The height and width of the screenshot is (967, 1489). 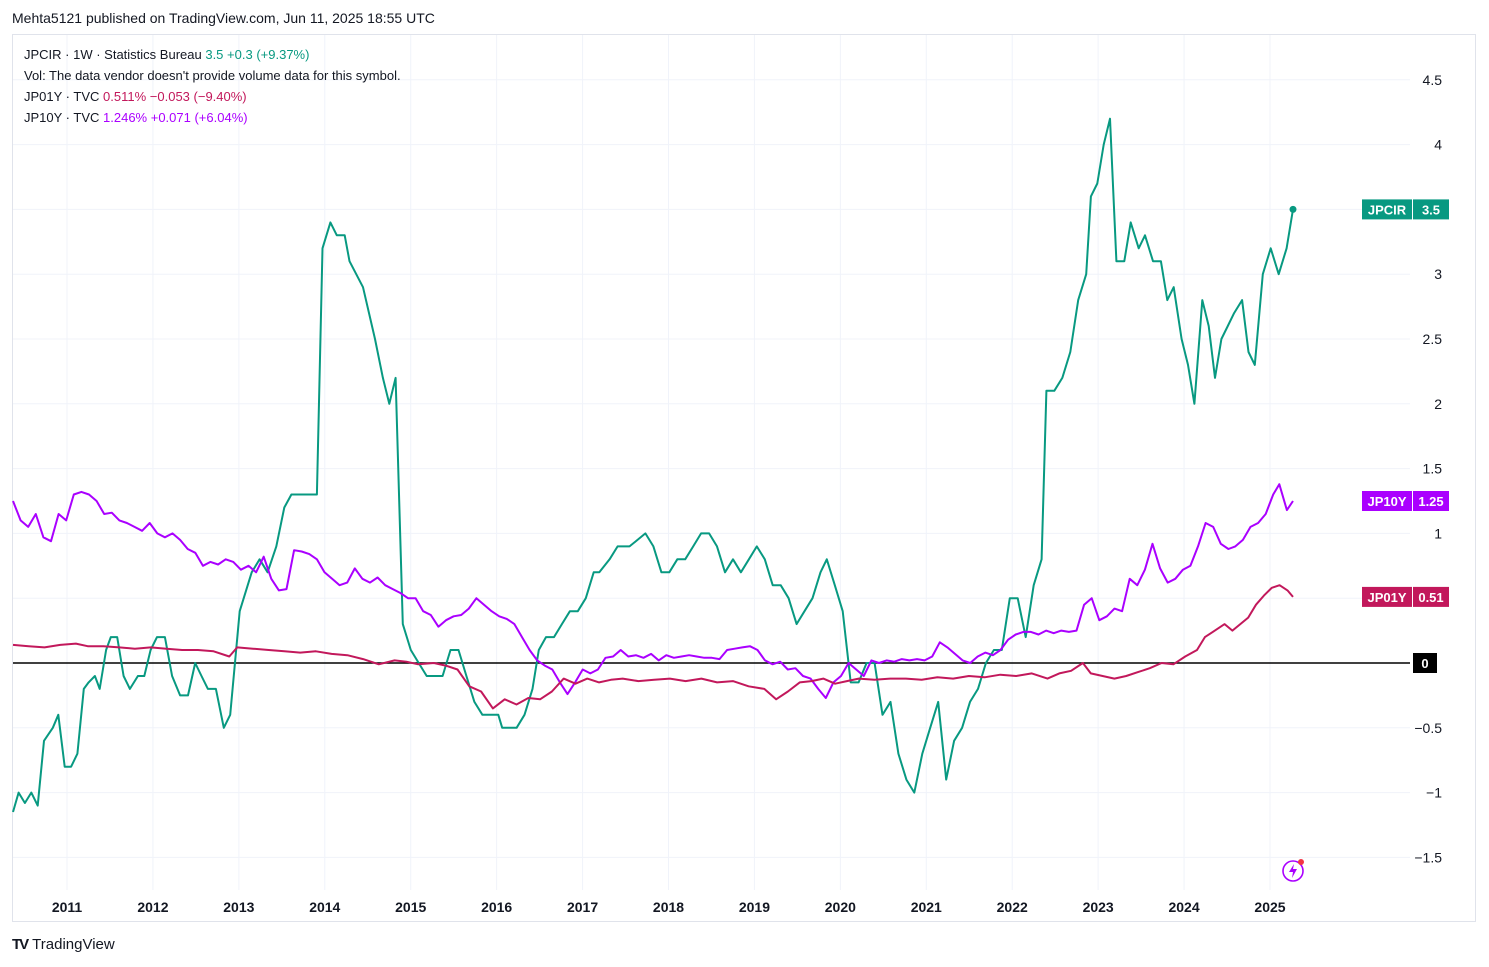 I want to click on legend-row-jp10y: JP10Y · TVC 1.246% +0.071 (+6.04%), so click(x=212, y=117).